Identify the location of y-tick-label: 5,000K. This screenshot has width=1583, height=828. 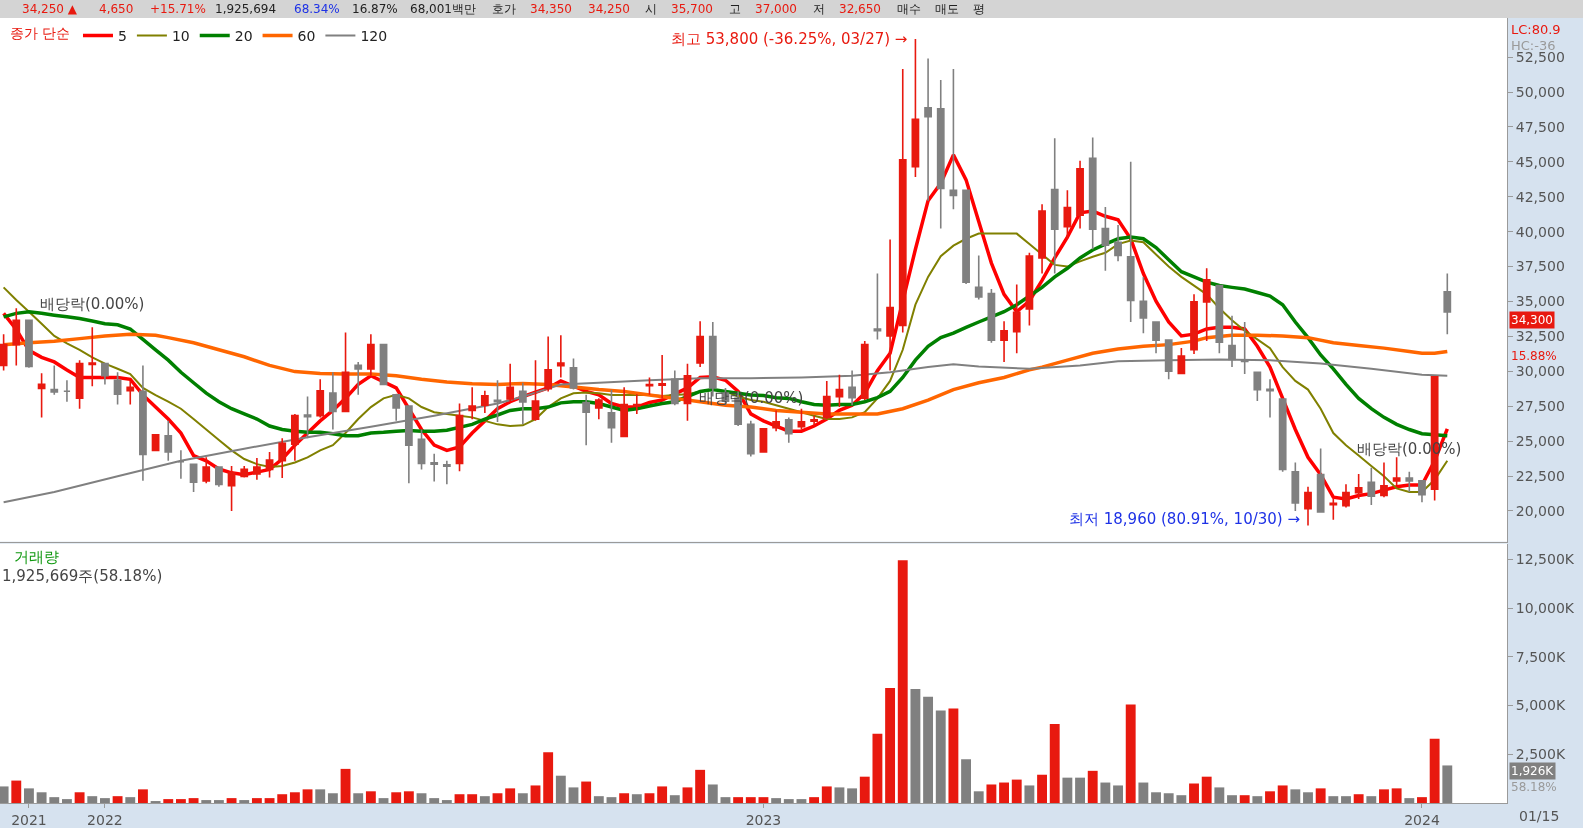
(1540, 705).